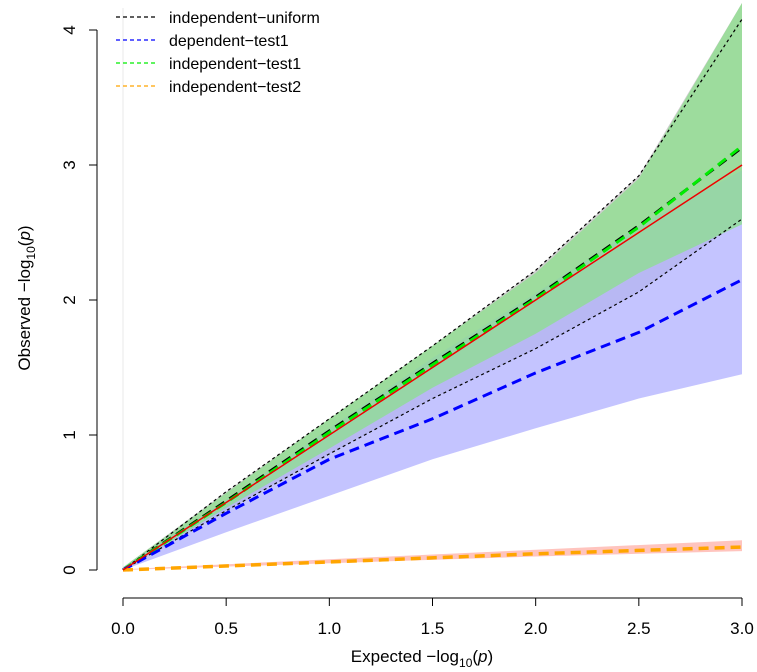 Image resolution: width=757 pixels, height=672 pixels. What do you see at coordinates (69, 569) in the screenshot?
I see `y-tick-label: 0` at bounding box center [69, 569].